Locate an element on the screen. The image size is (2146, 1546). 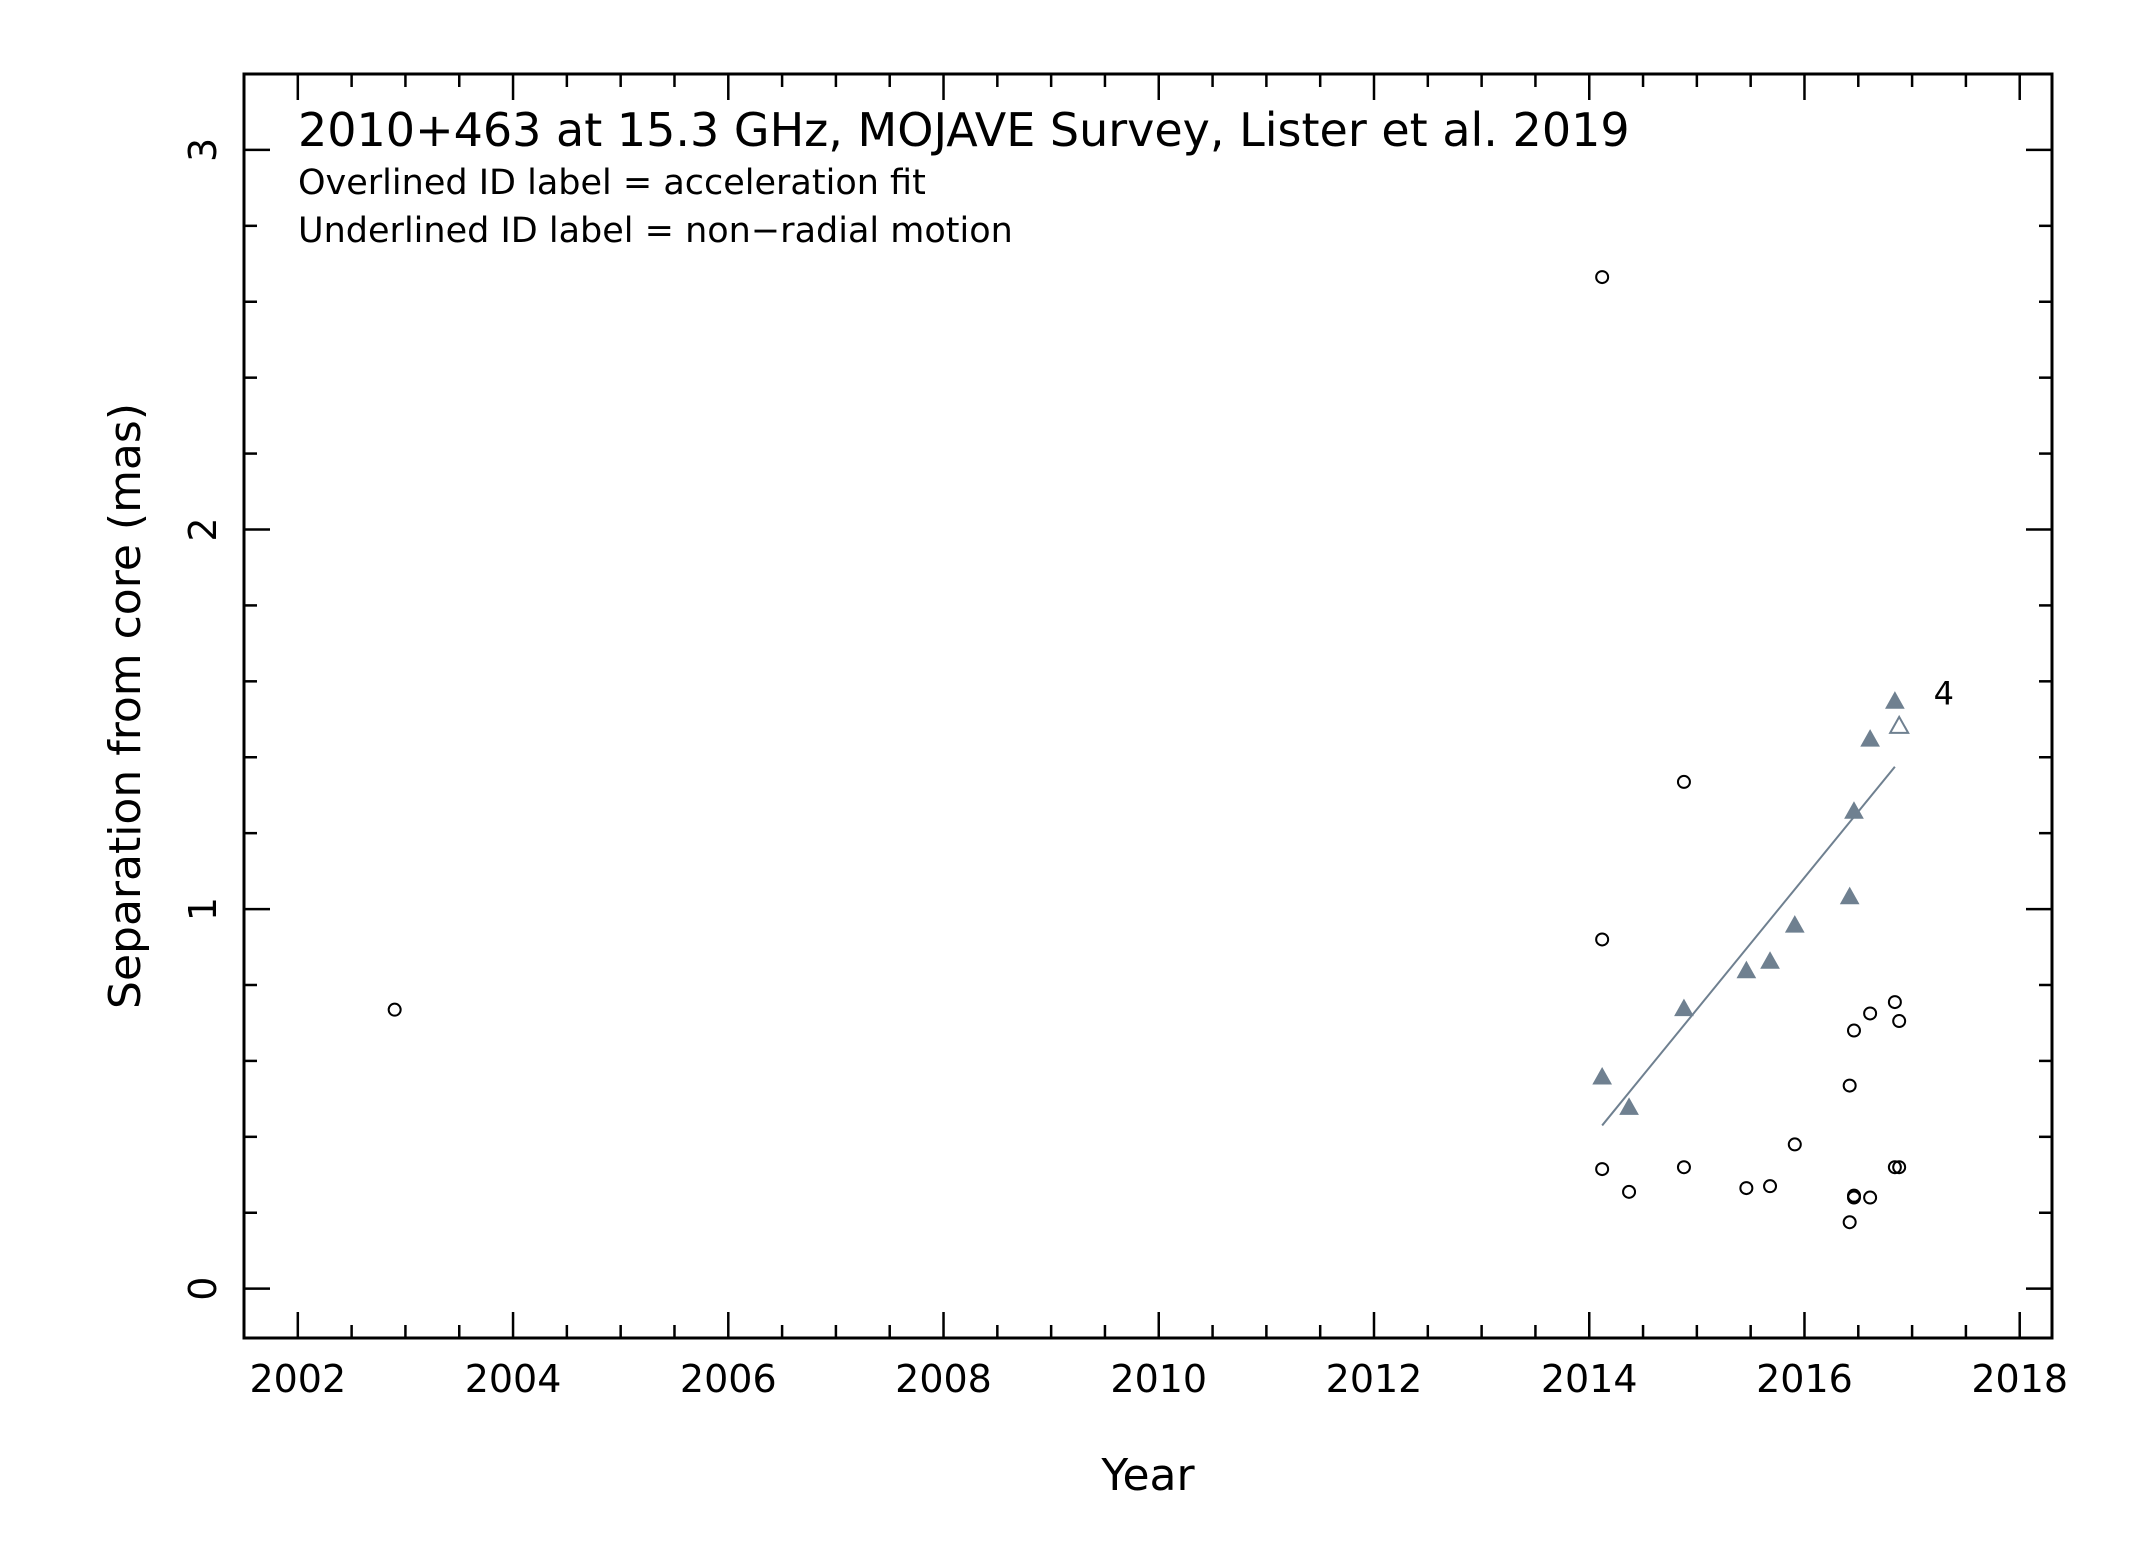
x-tick-label: 2012 is located at coordinates (1374, 1379).